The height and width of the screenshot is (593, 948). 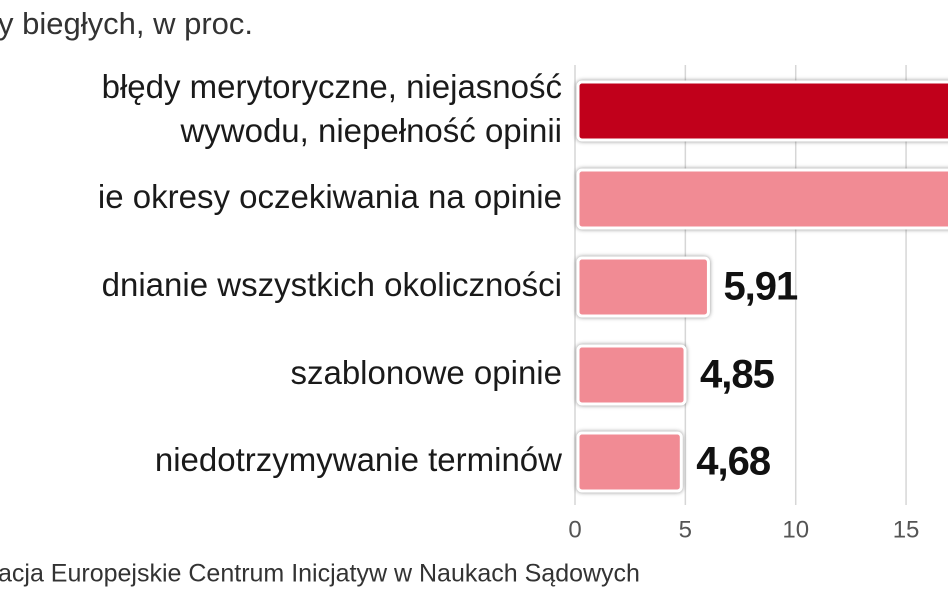 I want to click on value-label: 4,68, so click(x=733, y=462).